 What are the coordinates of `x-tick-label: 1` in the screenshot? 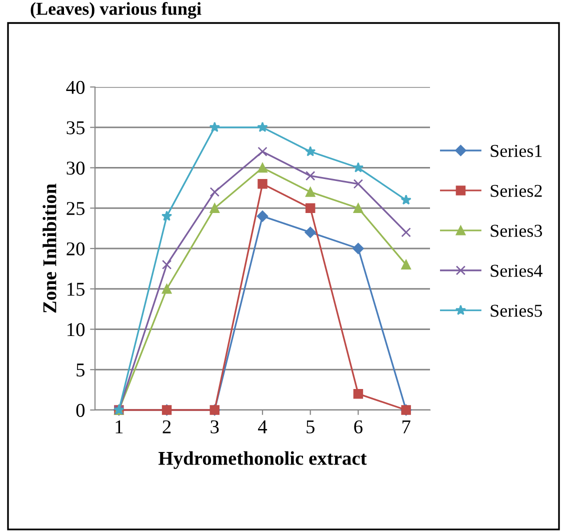 It's located at (119, 427).